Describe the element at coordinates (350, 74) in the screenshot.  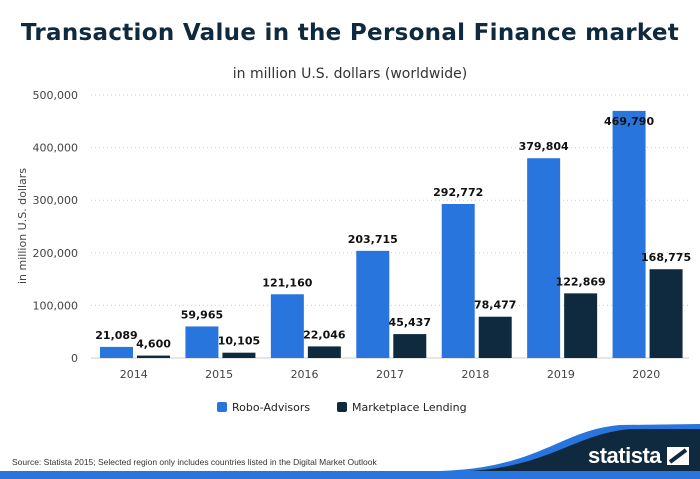
I see `chart-subtitle: in million U.S. dollars (worldwide)` at that location.